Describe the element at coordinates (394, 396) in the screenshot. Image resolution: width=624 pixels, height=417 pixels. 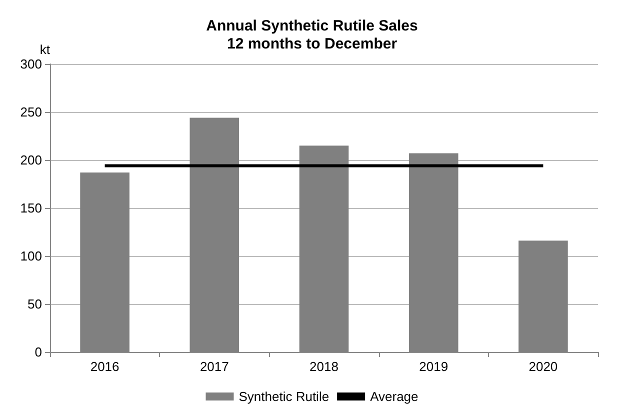
I see `legend-label: Average` at that location.